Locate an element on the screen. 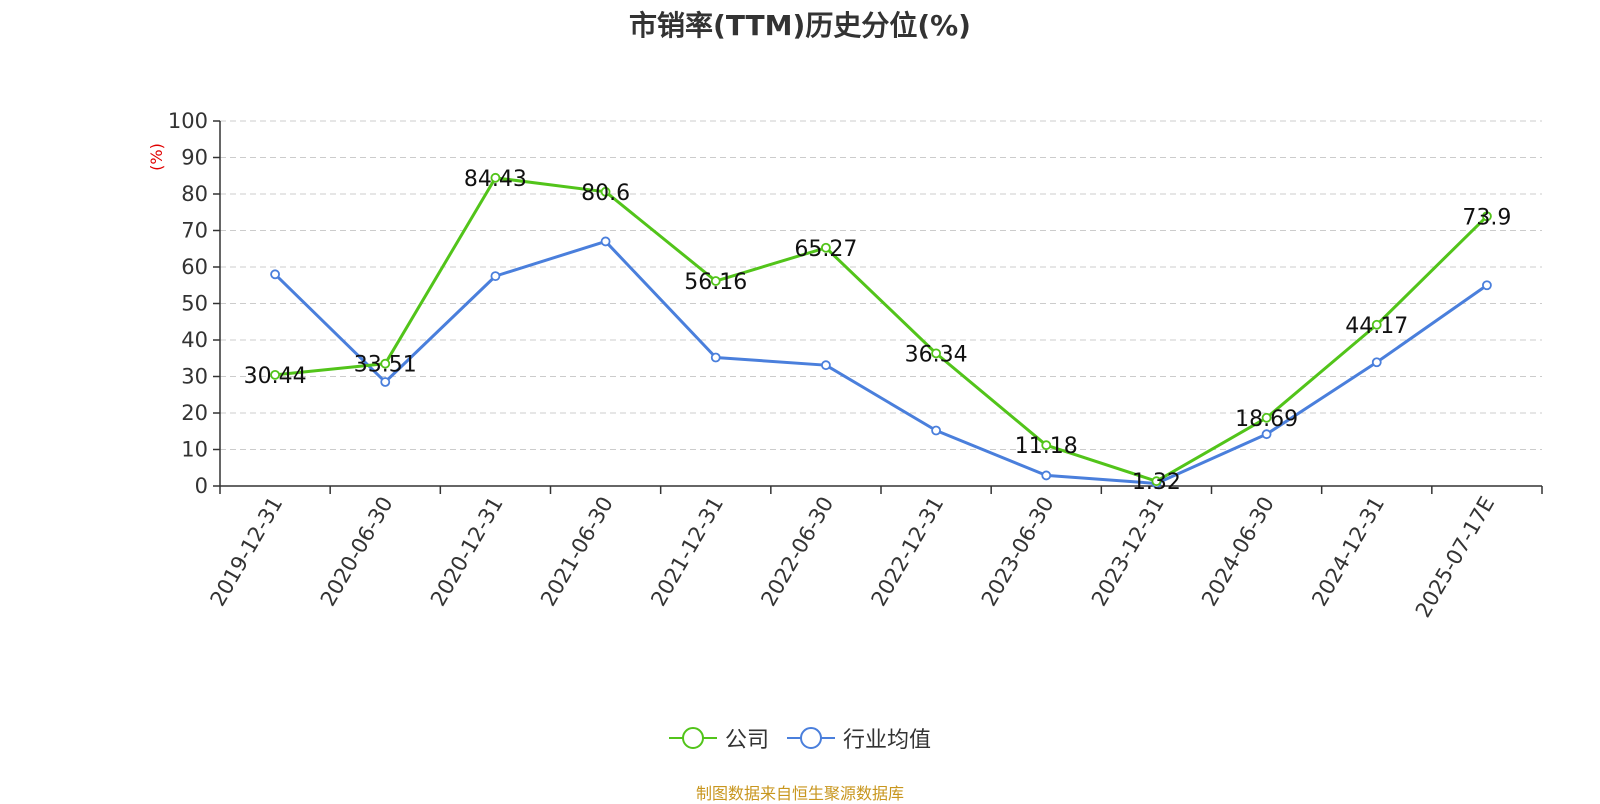  y-tick-label: 40 is located at coordinates (194, 340).